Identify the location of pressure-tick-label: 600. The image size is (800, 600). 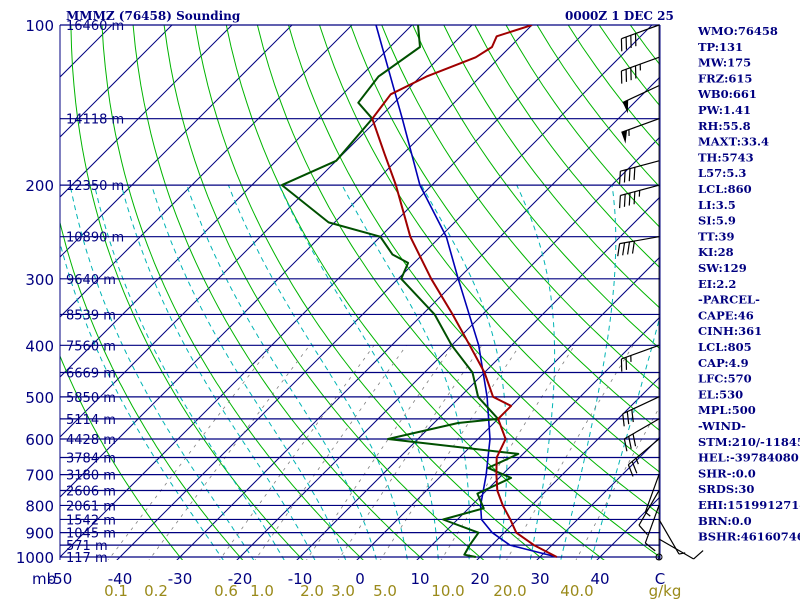
(39, 440).